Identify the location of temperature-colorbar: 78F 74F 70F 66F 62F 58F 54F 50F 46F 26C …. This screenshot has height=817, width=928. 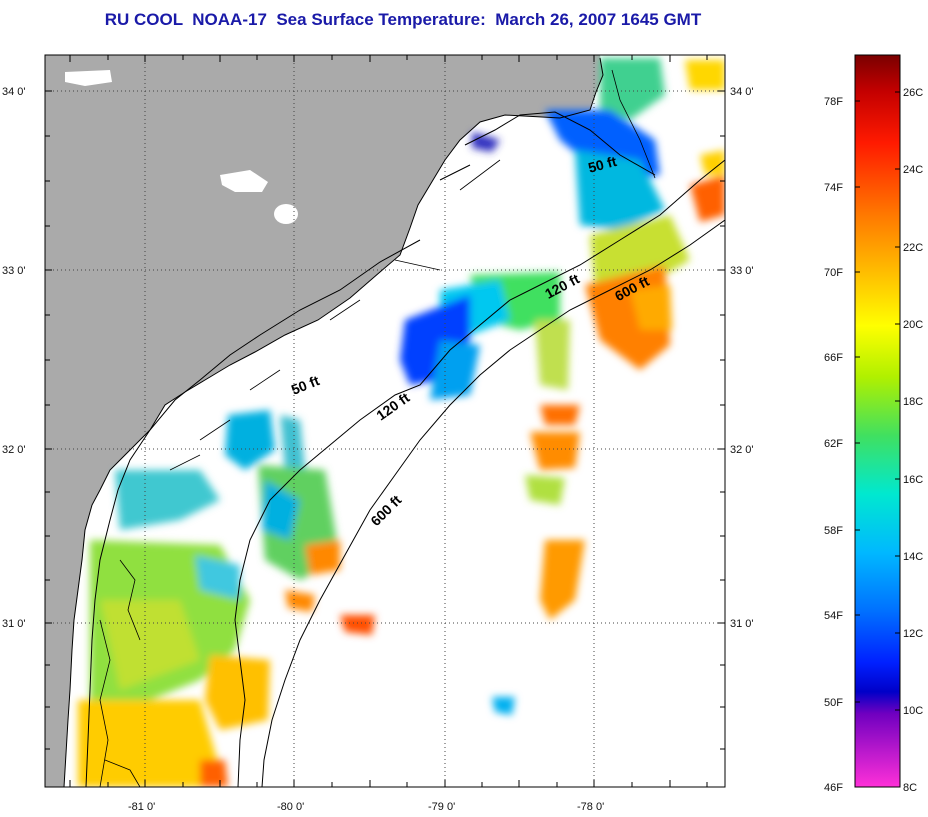
(873, 424).